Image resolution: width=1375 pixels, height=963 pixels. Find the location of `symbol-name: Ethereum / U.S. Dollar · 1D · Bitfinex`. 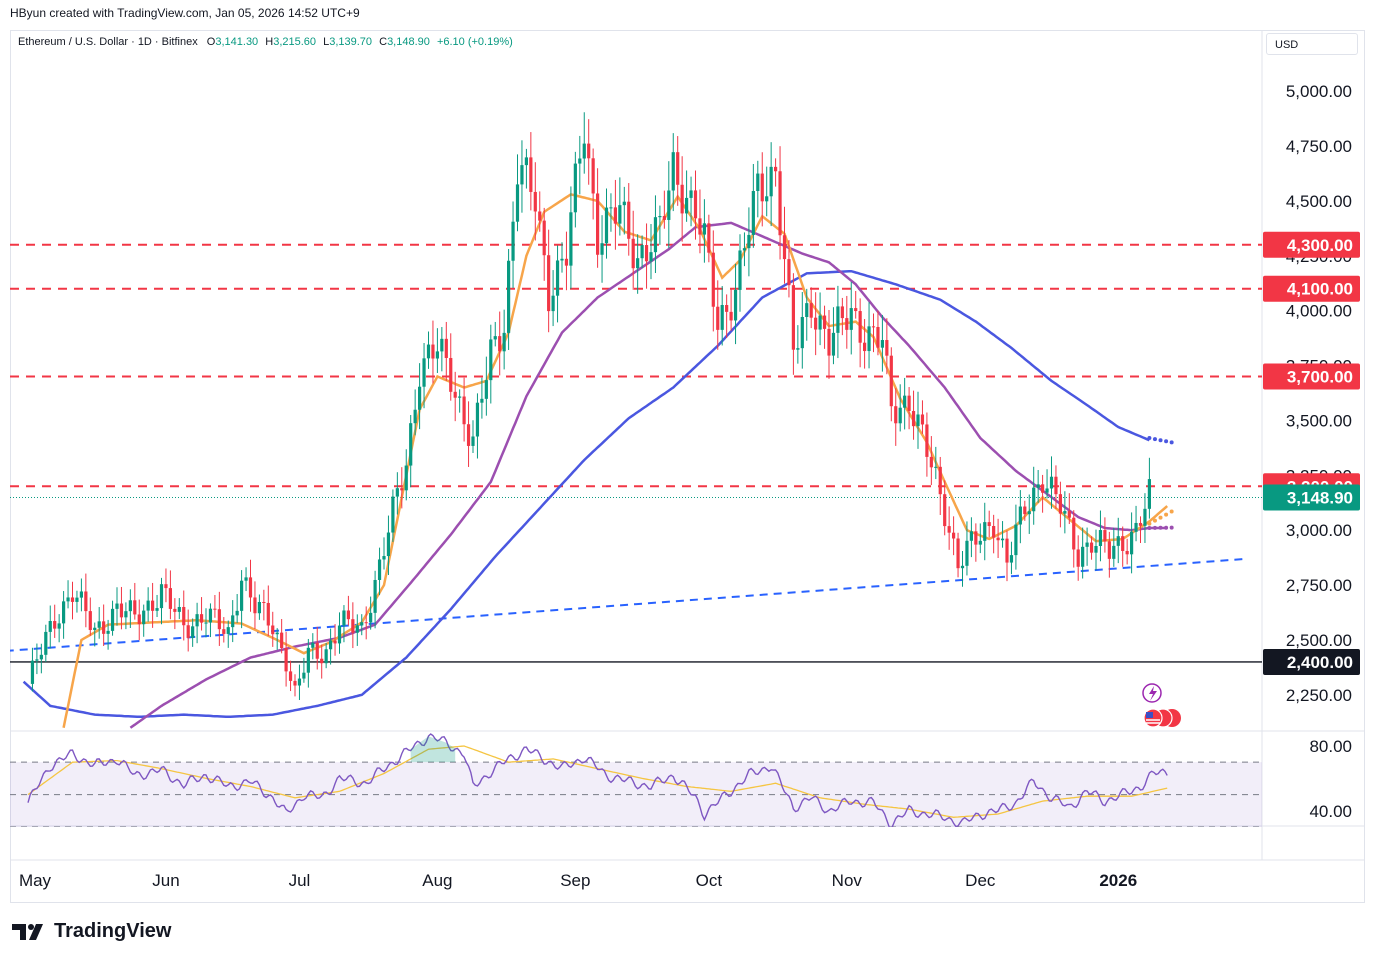

symbol-name: Ethereum / U.S. Dollar · 1D · Bitfinex is located at coordinates (108, 42).